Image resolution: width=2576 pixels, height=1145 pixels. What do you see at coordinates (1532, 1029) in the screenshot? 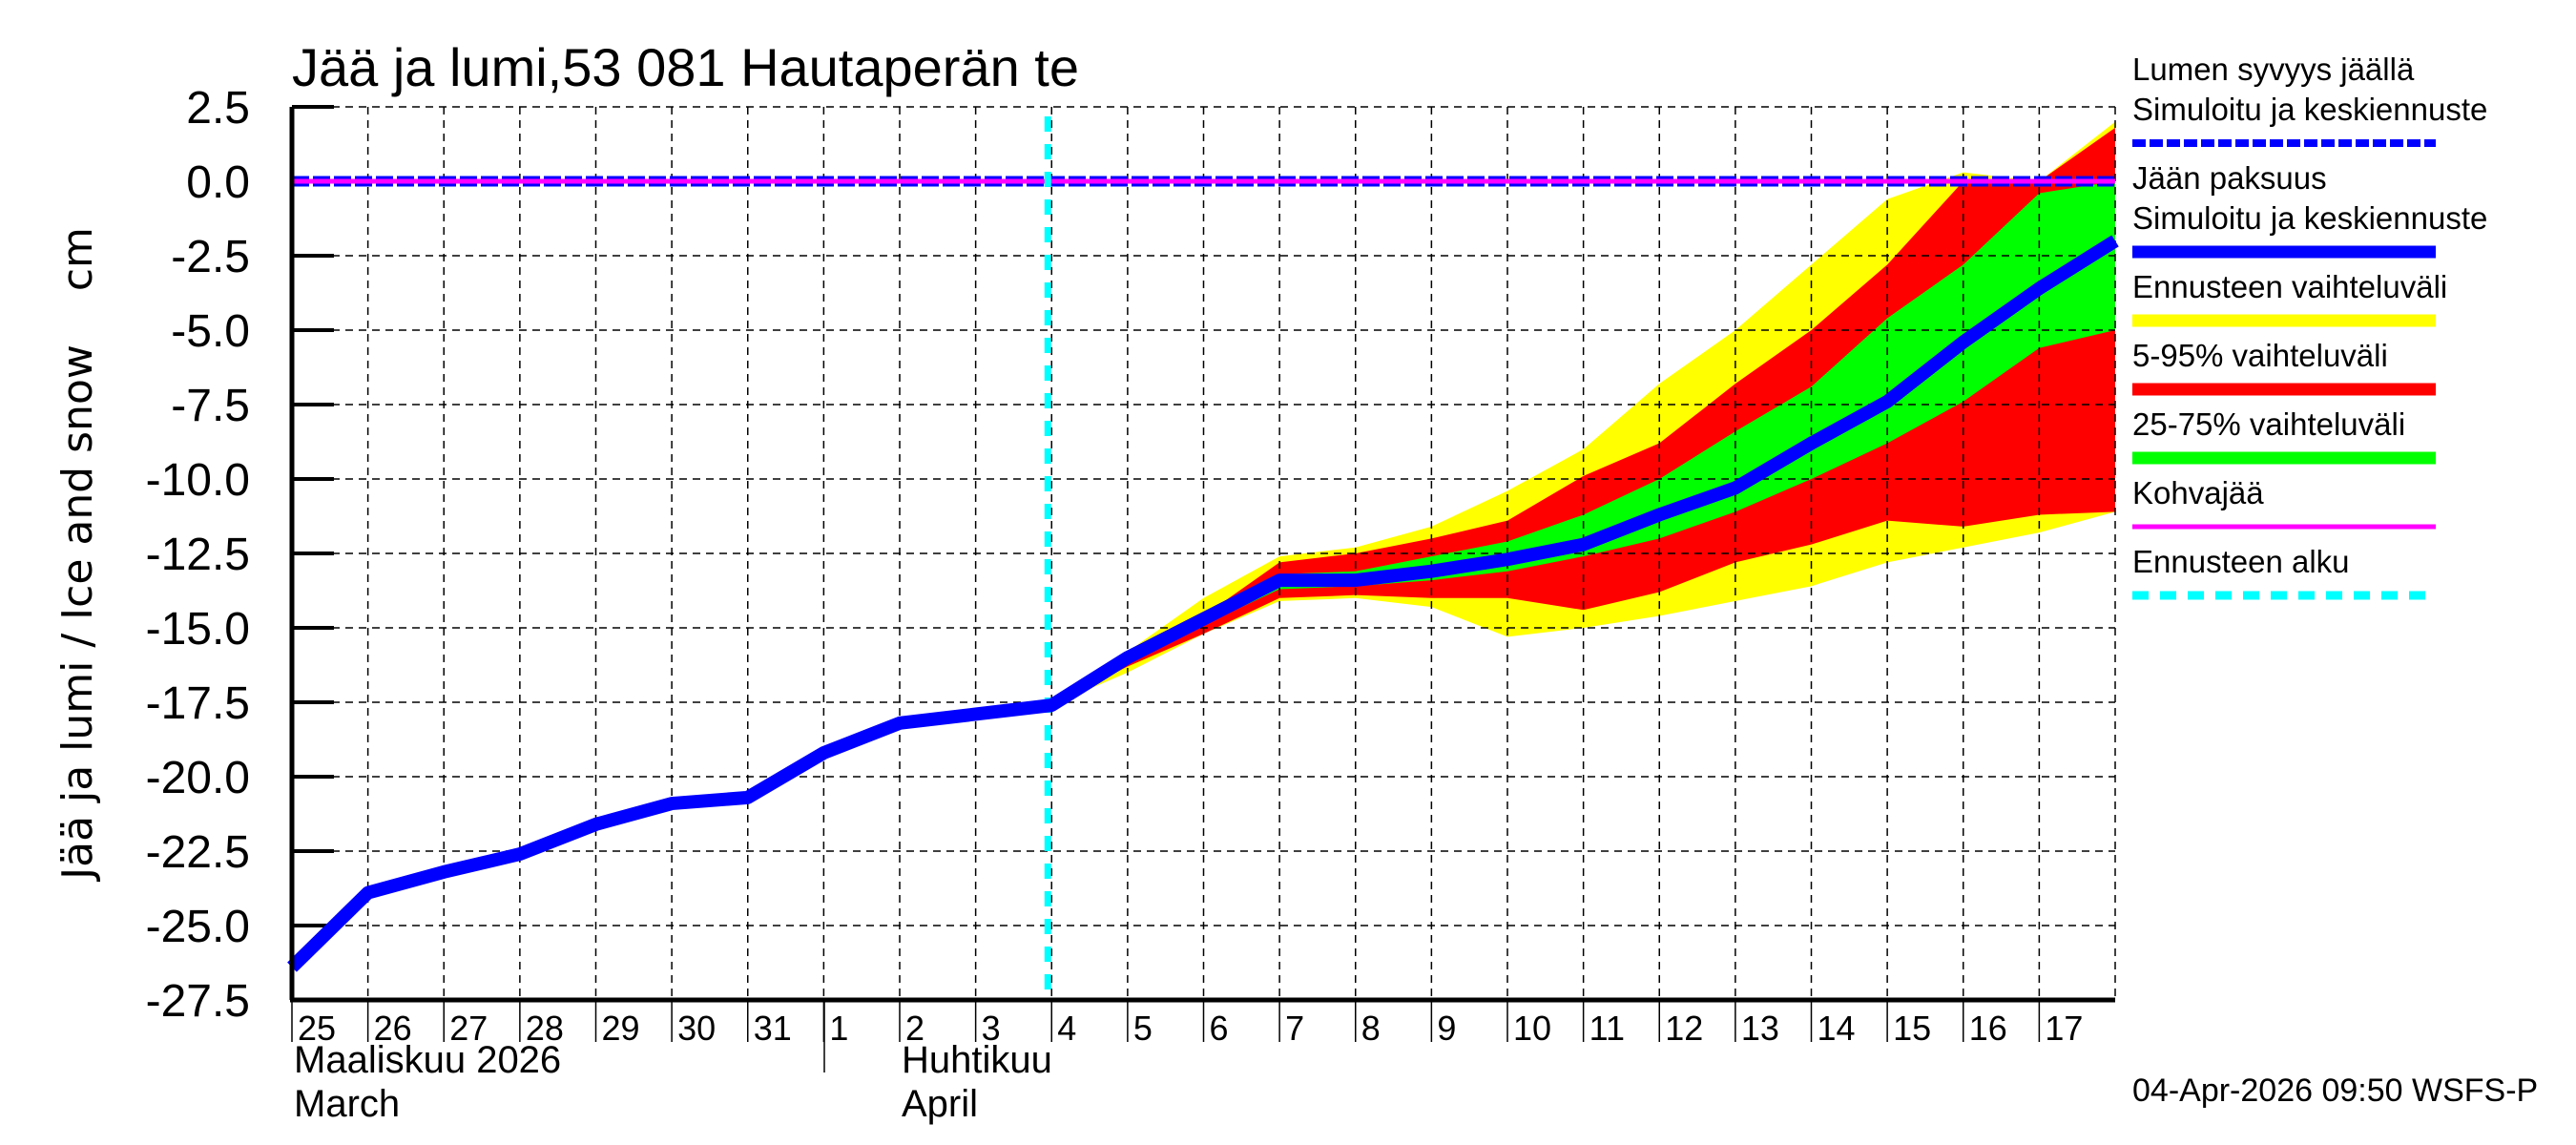
I see `x-tick-label: 10` at bounding box center [1532, 1029].